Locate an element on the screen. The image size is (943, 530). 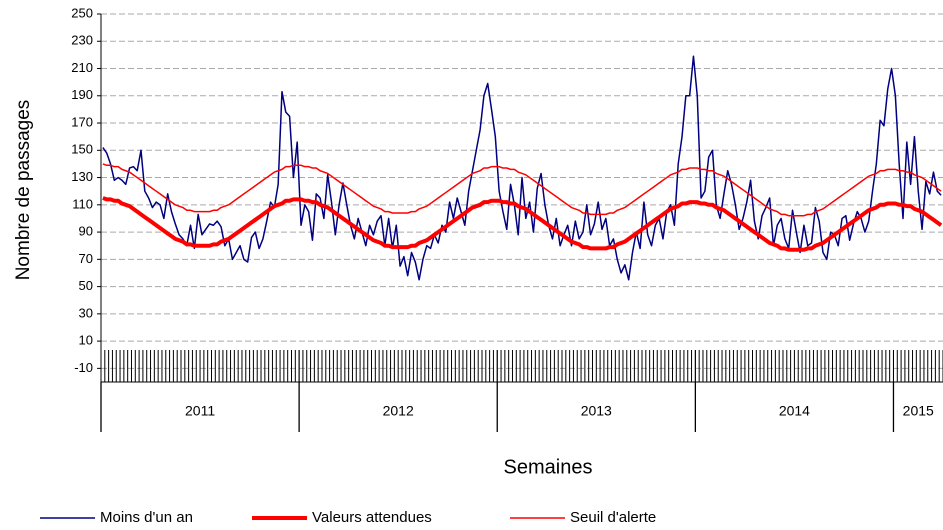
y-tick-label: 90 is located at coordinates (86, 231).